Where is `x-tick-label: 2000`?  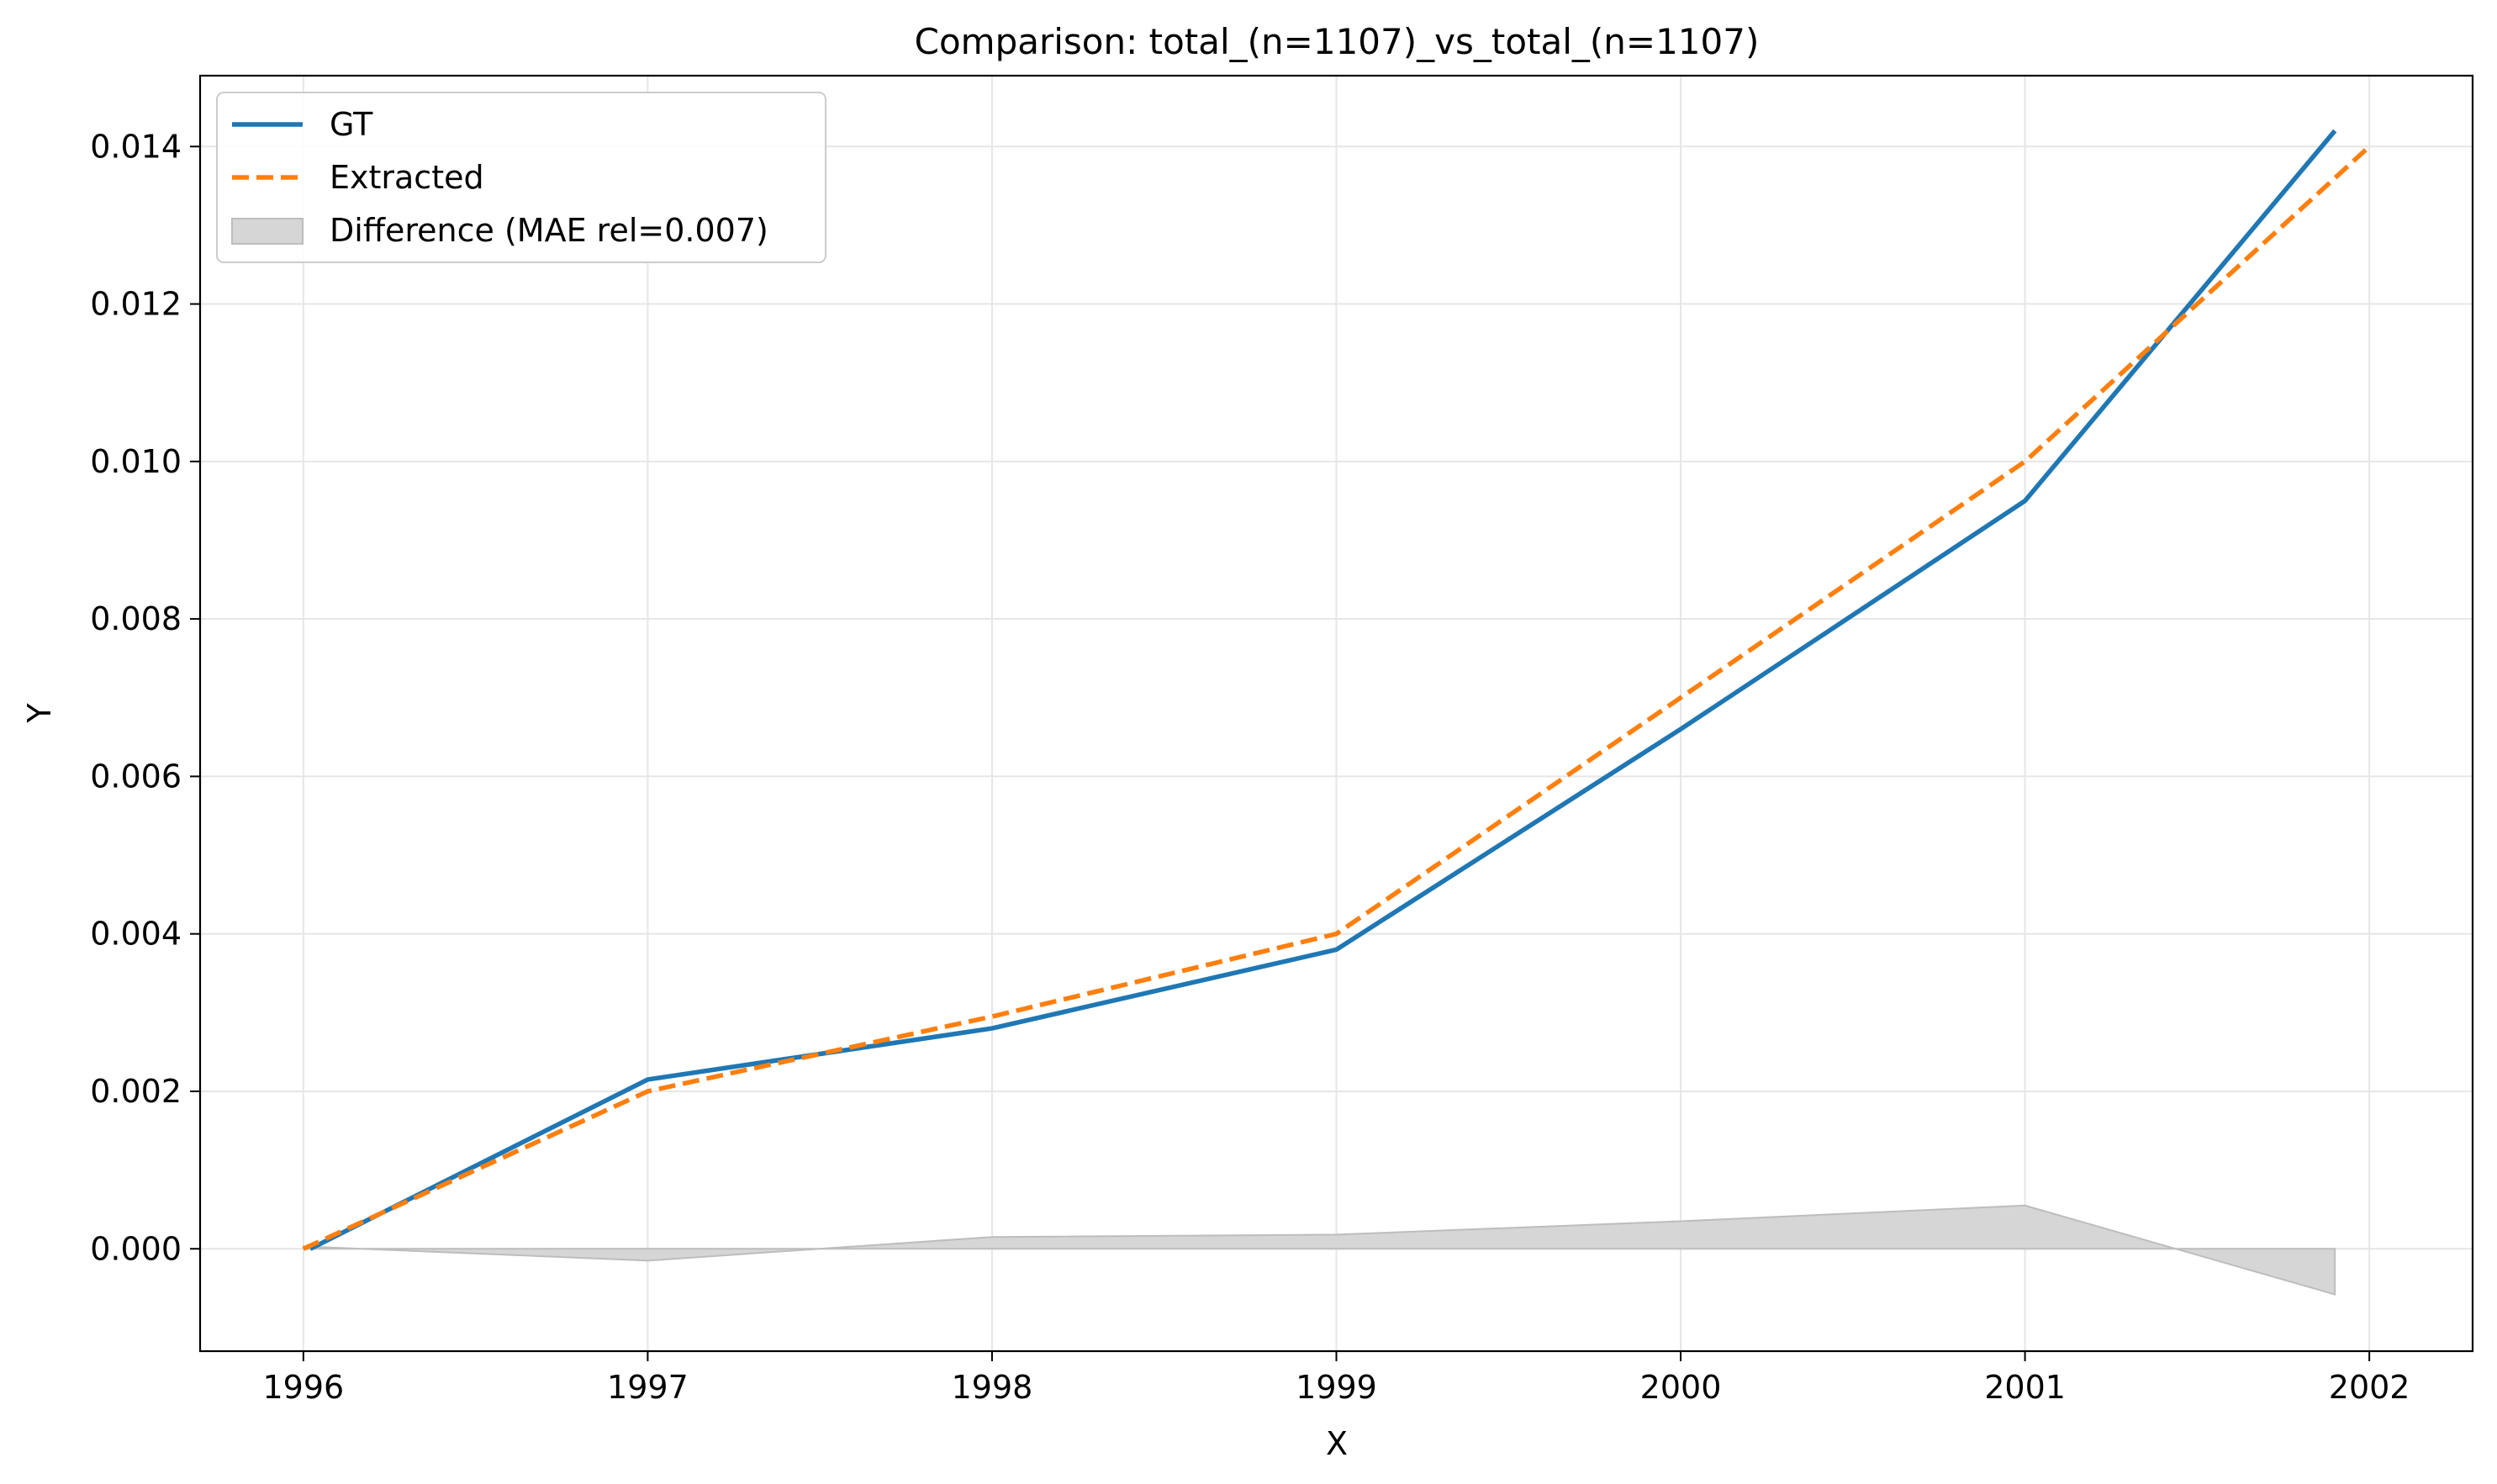 x-tick-label: 2000 is located at coordinates (1681, 1387).